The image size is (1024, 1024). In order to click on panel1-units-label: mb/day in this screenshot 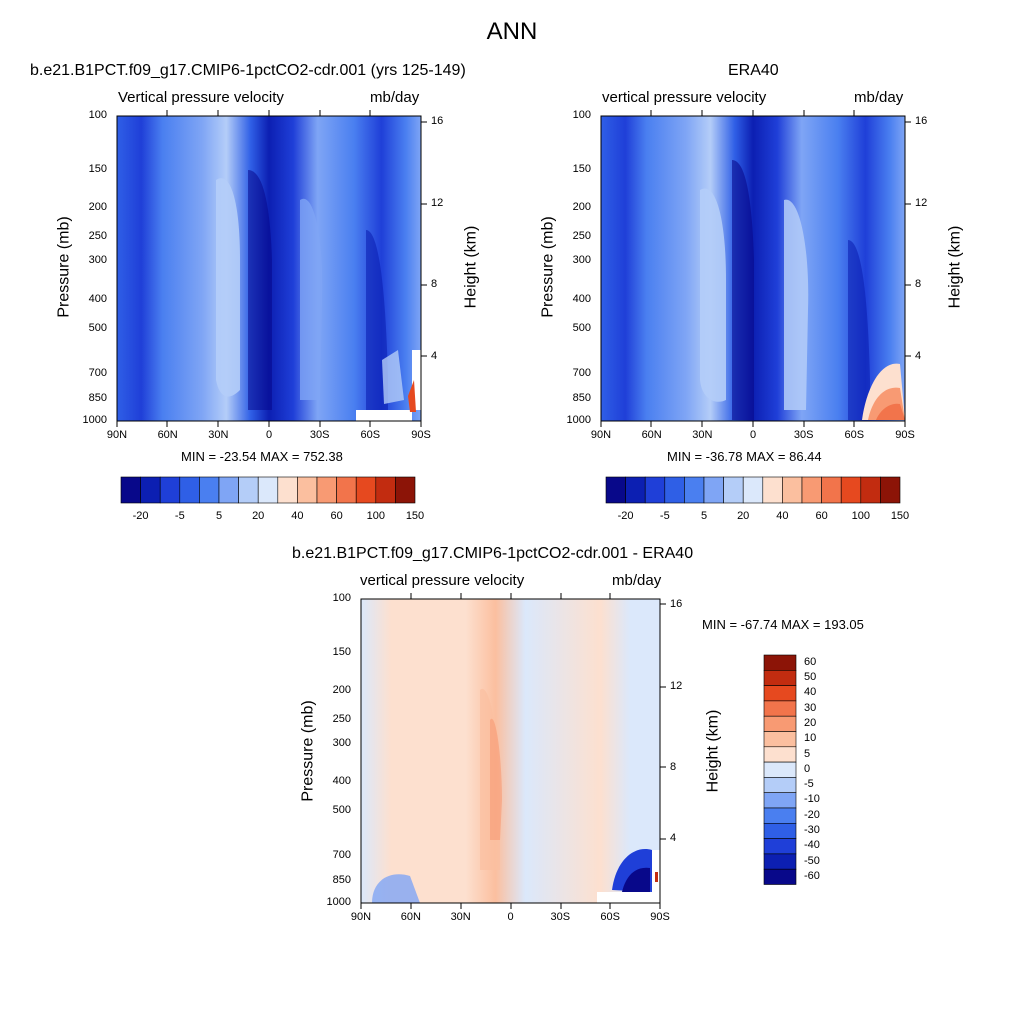, I will do `click(395, 97)`.